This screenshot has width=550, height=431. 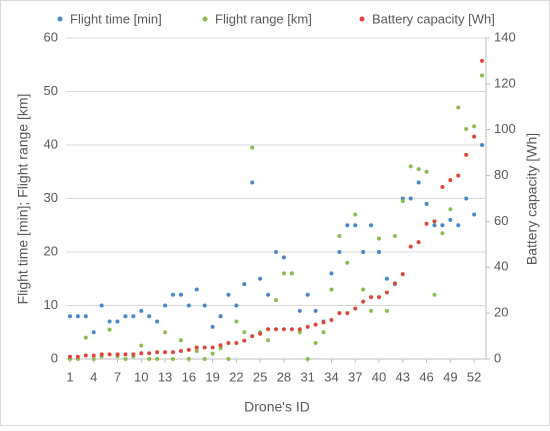 What do you see at coordinates (403, 376) in the screenshot?
I see `x-tick-label: 43` at bounding box center [403, 376].